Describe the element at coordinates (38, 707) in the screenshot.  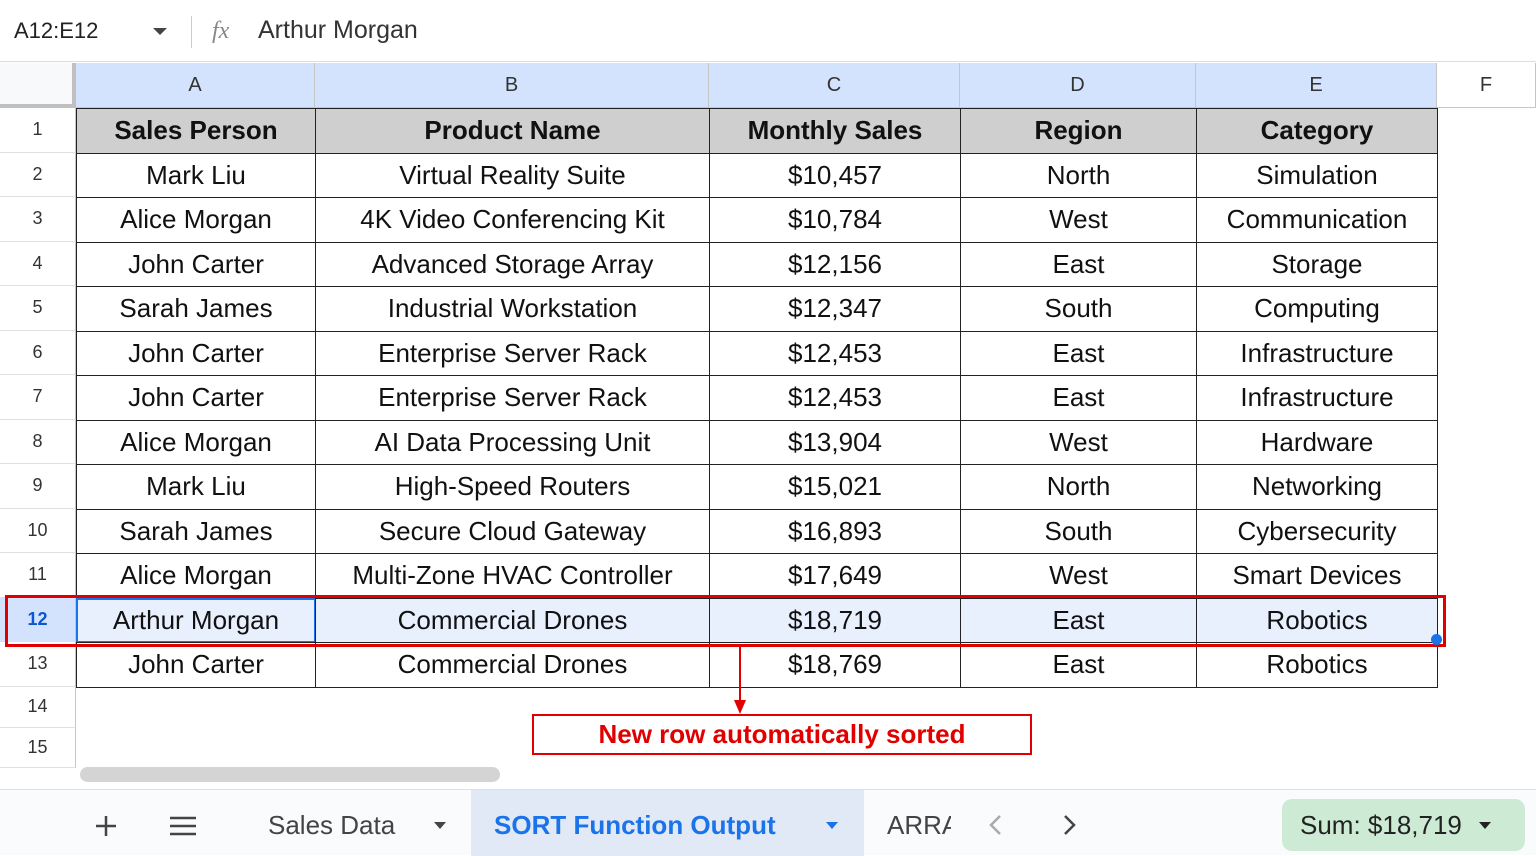
I see `row-header: 14` at that location.